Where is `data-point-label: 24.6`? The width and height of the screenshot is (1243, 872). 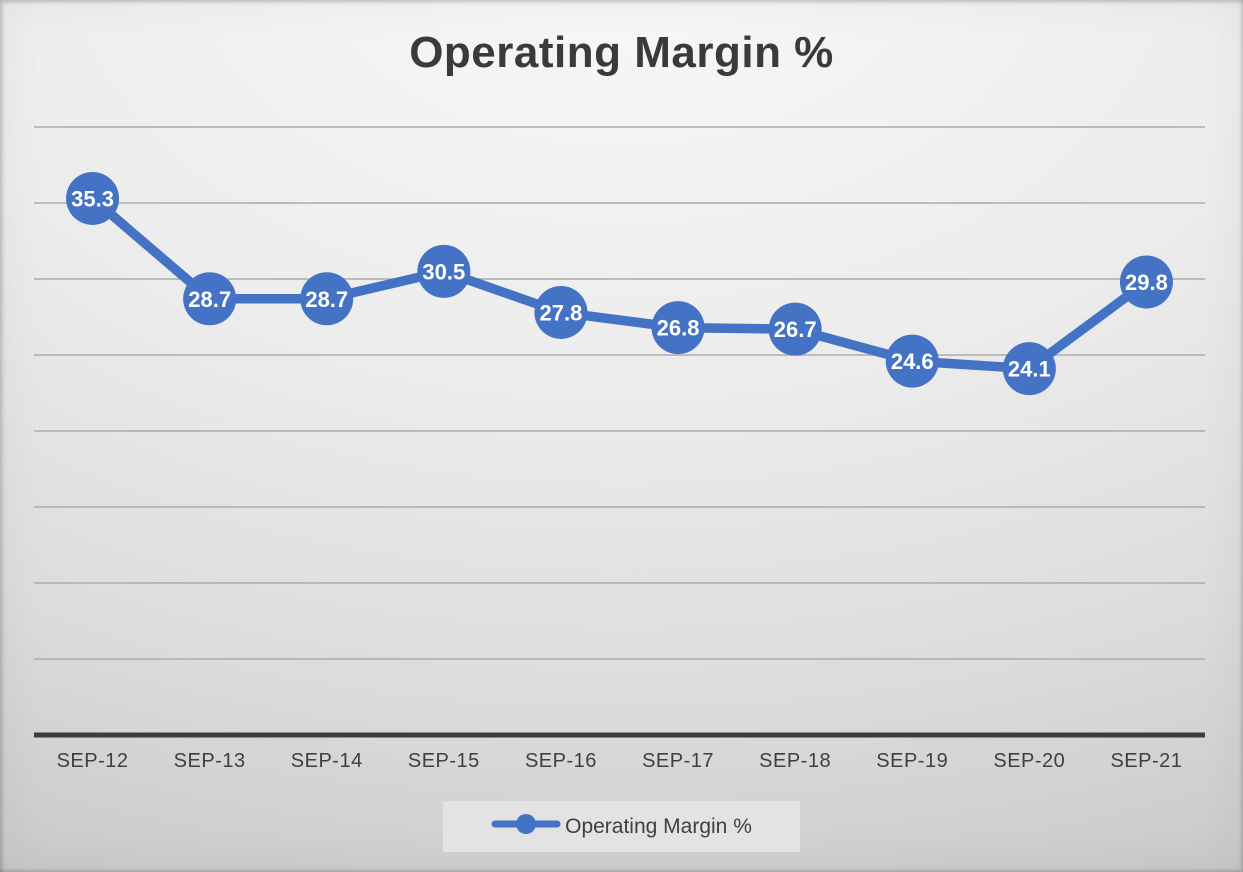
data-point-label: 24.6 is located at coordinates (912, 361).